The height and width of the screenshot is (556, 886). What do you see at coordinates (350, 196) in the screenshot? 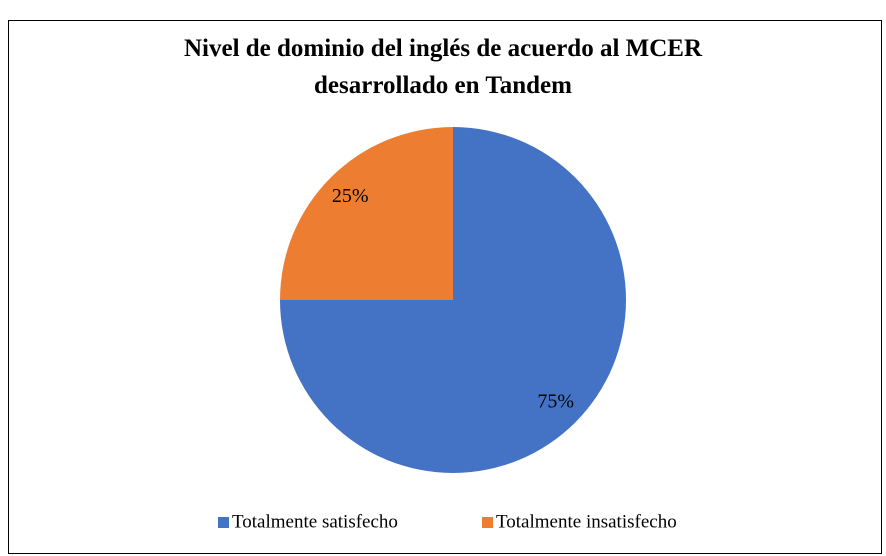
I see `data-label: 25%` at bounding box center [350, 196].